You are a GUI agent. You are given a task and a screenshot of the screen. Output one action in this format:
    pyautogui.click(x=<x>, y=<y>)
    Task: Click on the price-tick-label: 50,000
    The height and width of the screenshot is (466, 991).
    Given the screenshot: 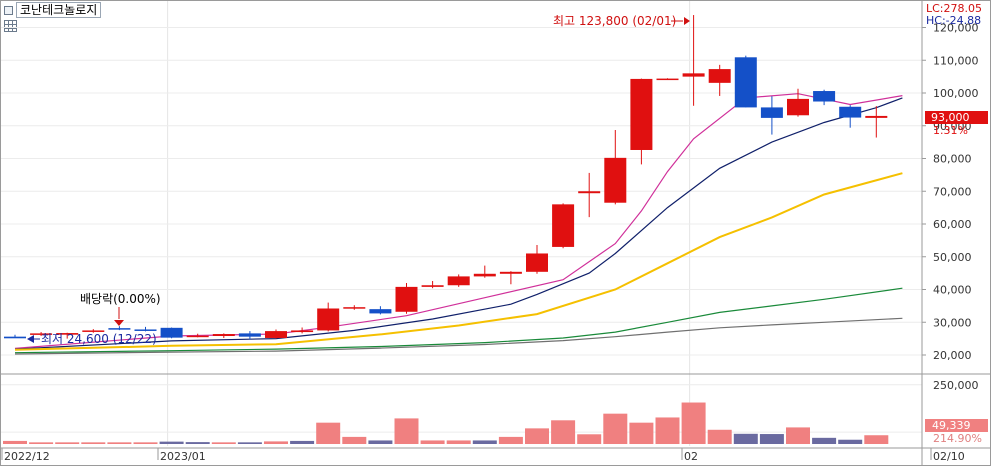 What is the action you would take?
    pyautogui.click(x=952, y=257)
    